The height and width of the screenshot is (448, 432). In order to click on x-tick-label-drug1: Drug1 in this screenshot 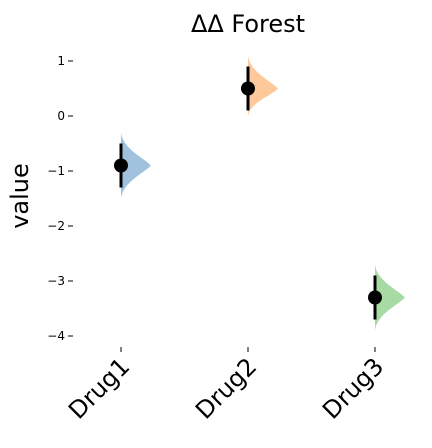, I will do `click(99, 388)`.